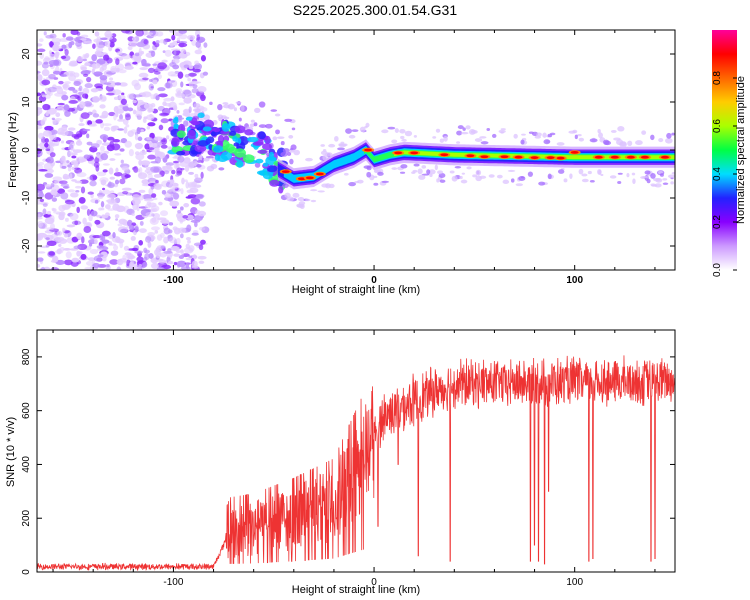 This screenshot has height=600, width=750. Describe the element at coordinates (26, 356) in the screenshot. I see `snr-ytick-label: 800` at that location.